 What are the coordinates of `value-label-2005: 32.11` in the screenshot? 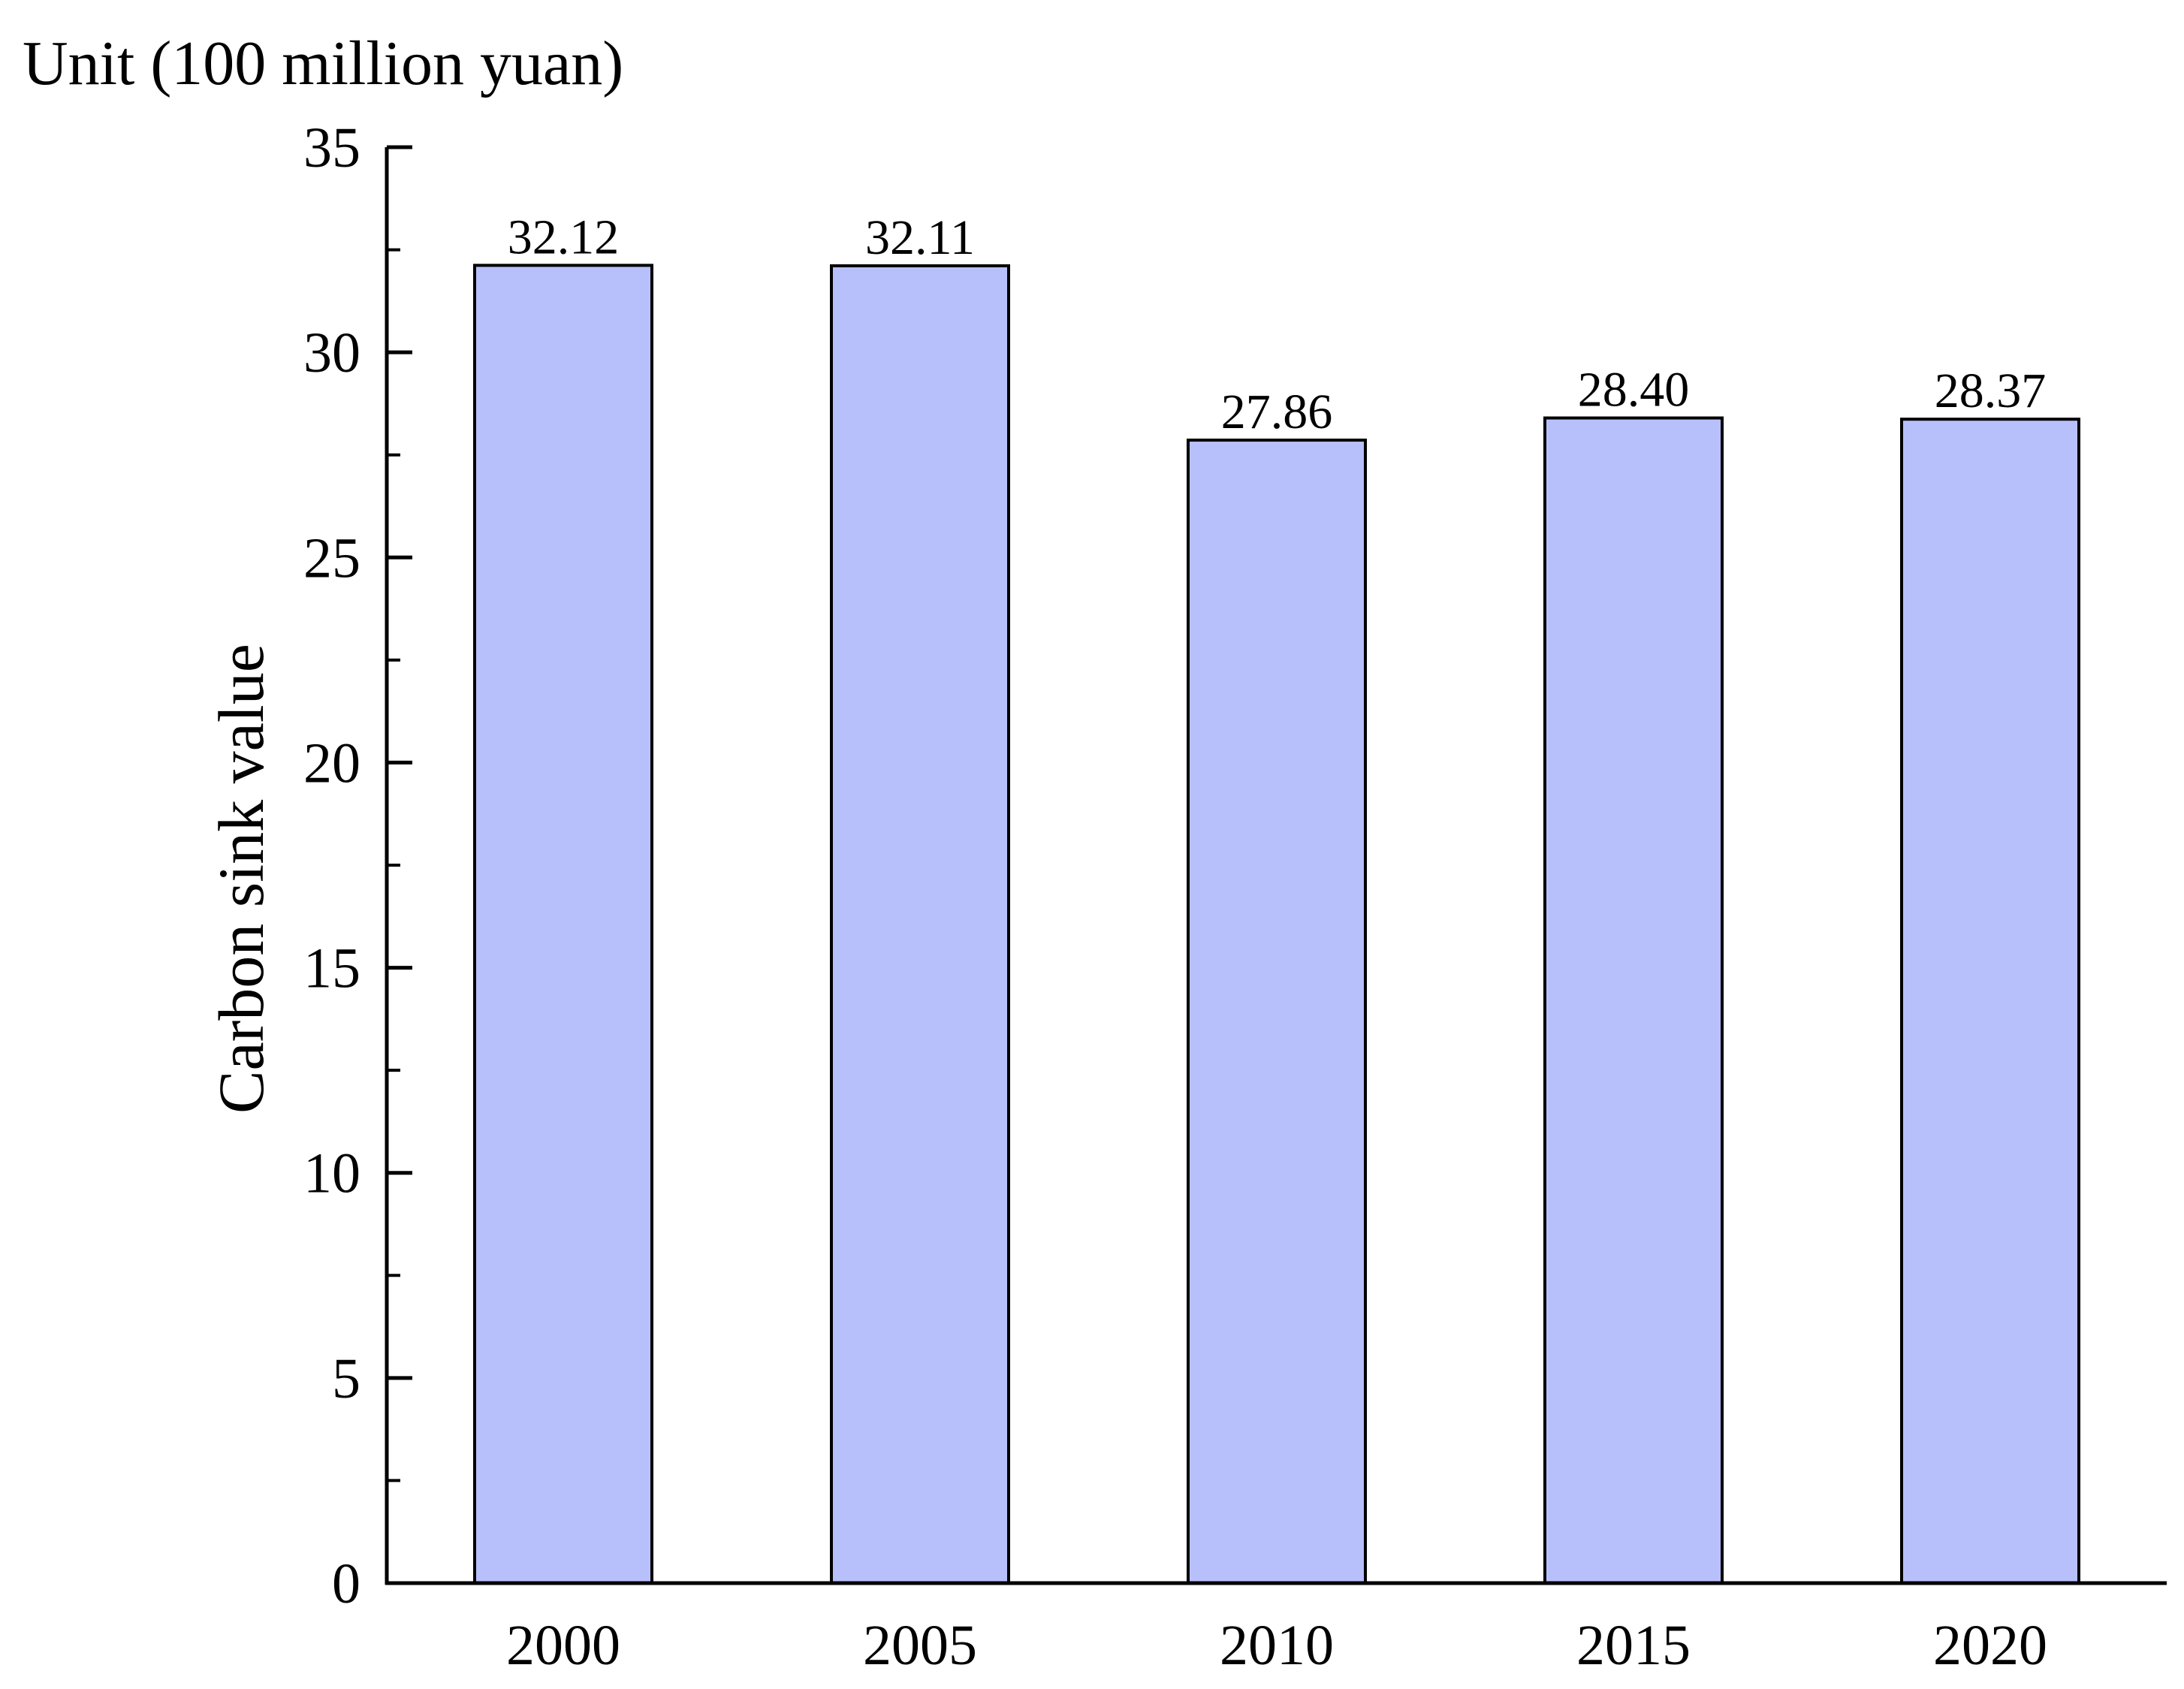 It's located at (920, 237).